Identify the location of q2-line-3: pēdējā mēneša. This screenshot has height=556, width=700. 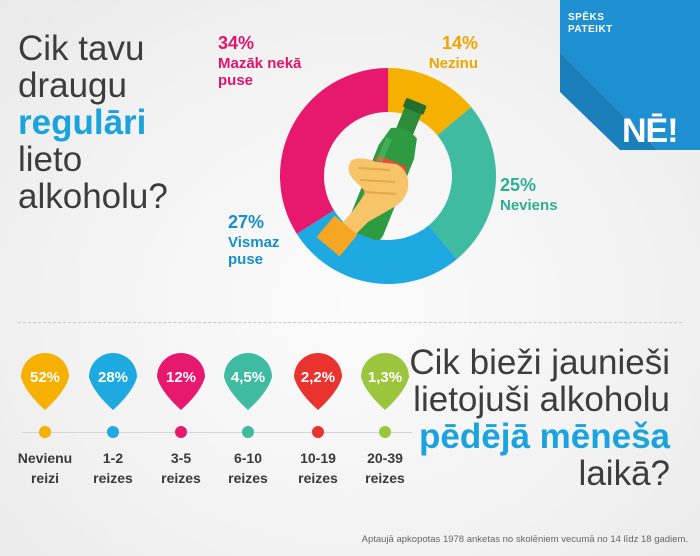
(544, 436).